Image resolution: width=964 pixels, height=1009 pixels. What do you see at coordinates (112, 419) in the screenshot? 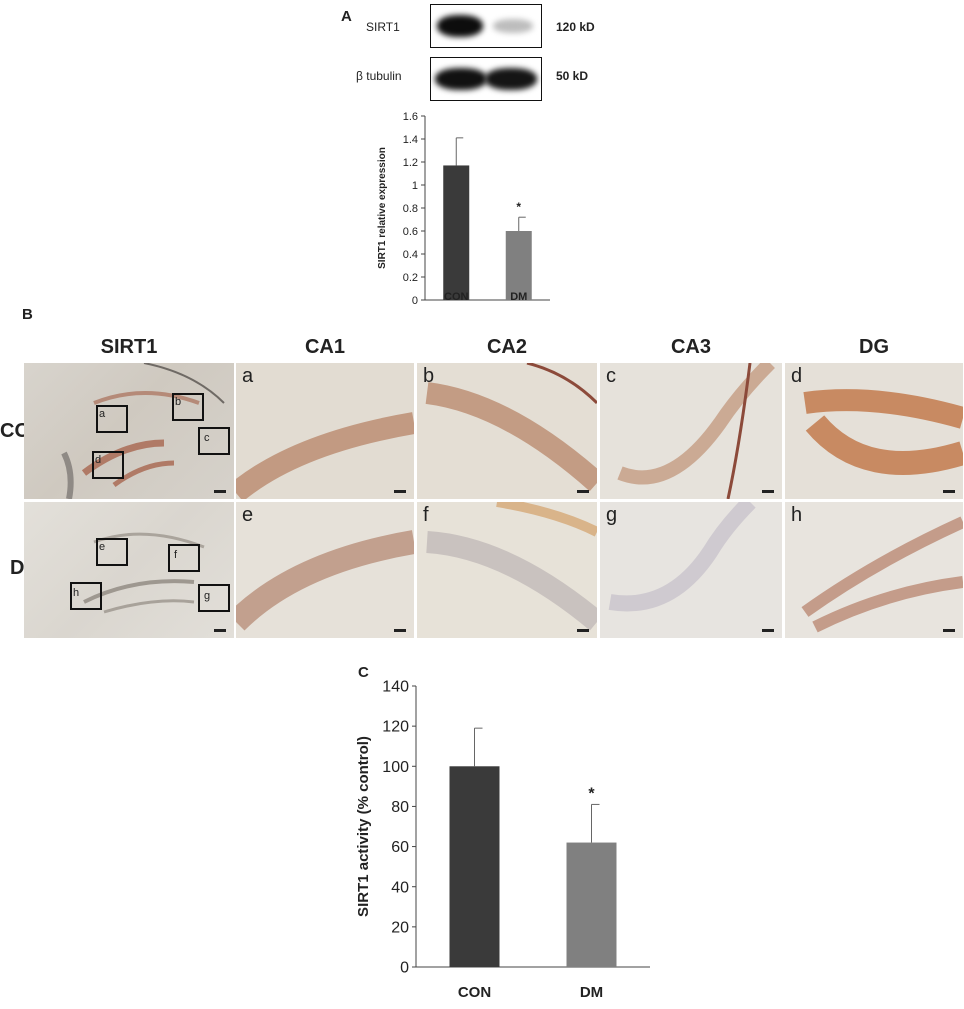
I see `box-a-con: a` at bounding box center [112, 419].